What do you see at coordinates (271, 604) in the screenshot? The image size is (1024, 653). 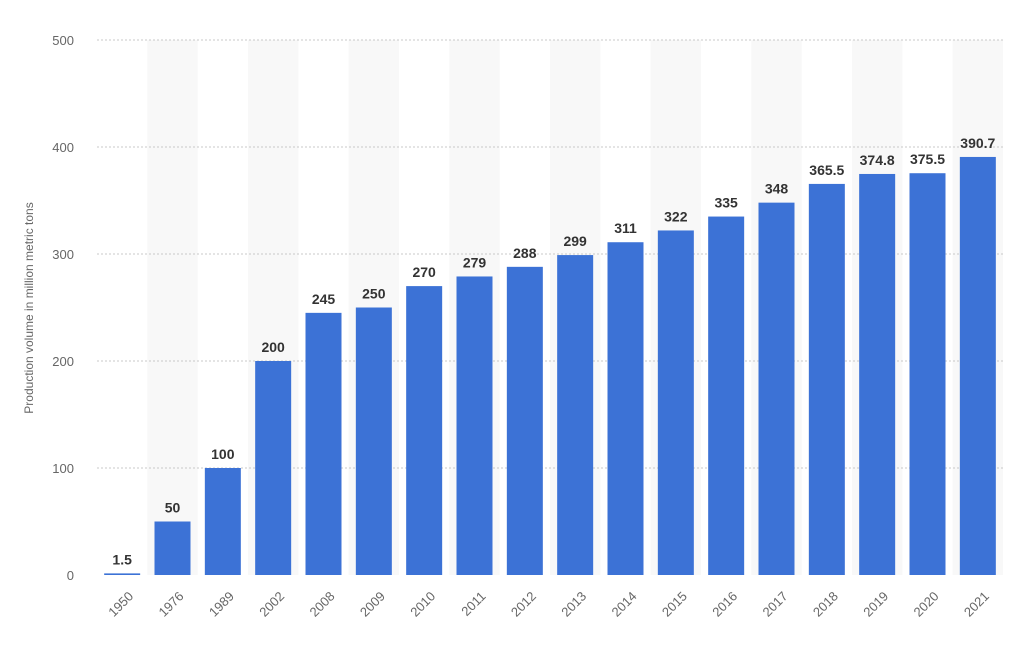 I see `x-tick-label: 2002` at bounding box center [271, 604].